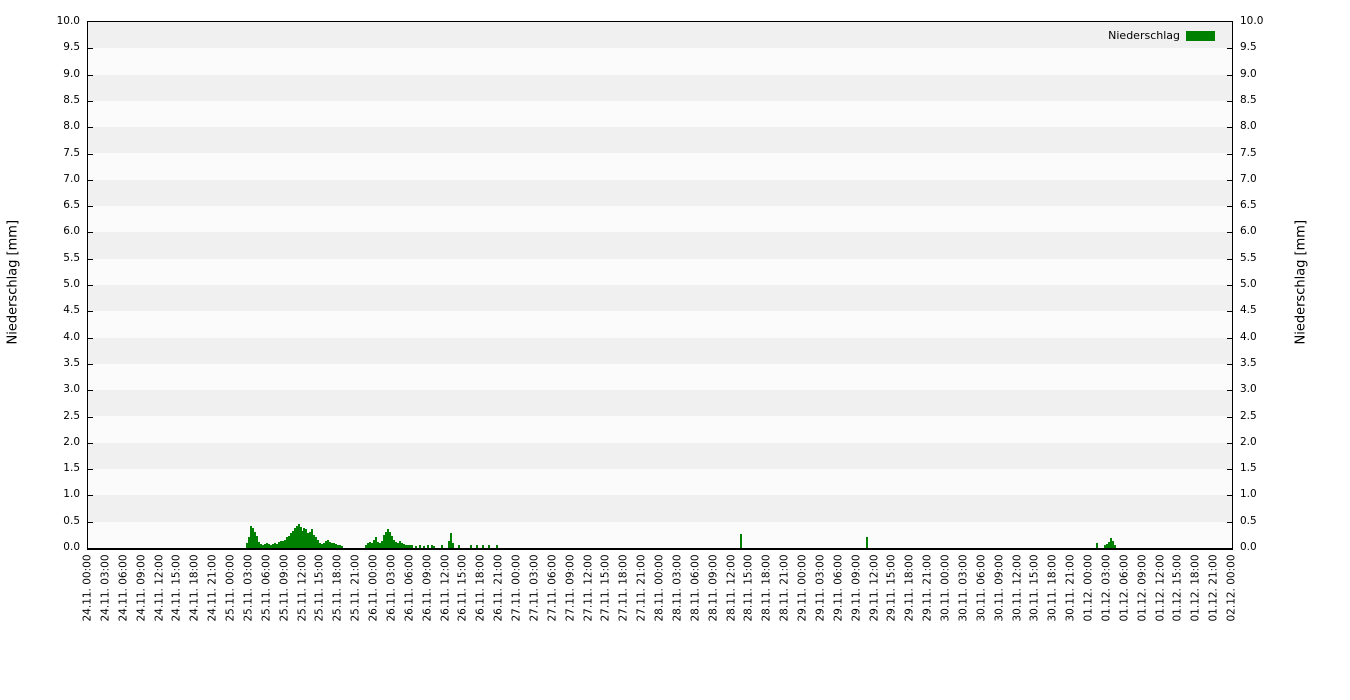 The height and width of the screenshot is (700, 1350). What do you see at coordinates (391, 588) in the screenshot?
I see `x-tick-label: 26.11. 03:00` at bounding box center [391, 588].